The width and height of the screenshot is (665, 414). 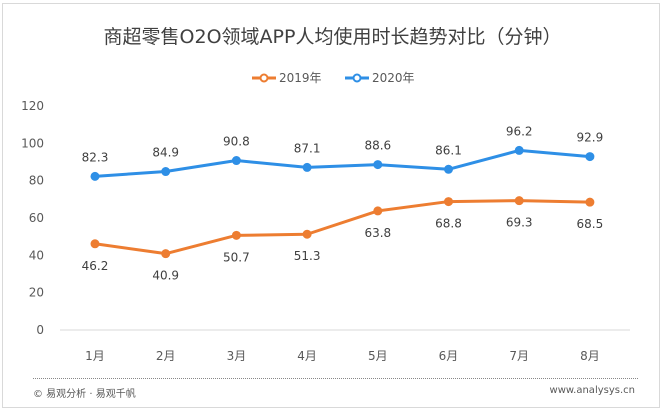 What do you see at coordinates (307, 148) in the screenshot?
I see `data-label: 87.1` at bounding box center [307, 148].